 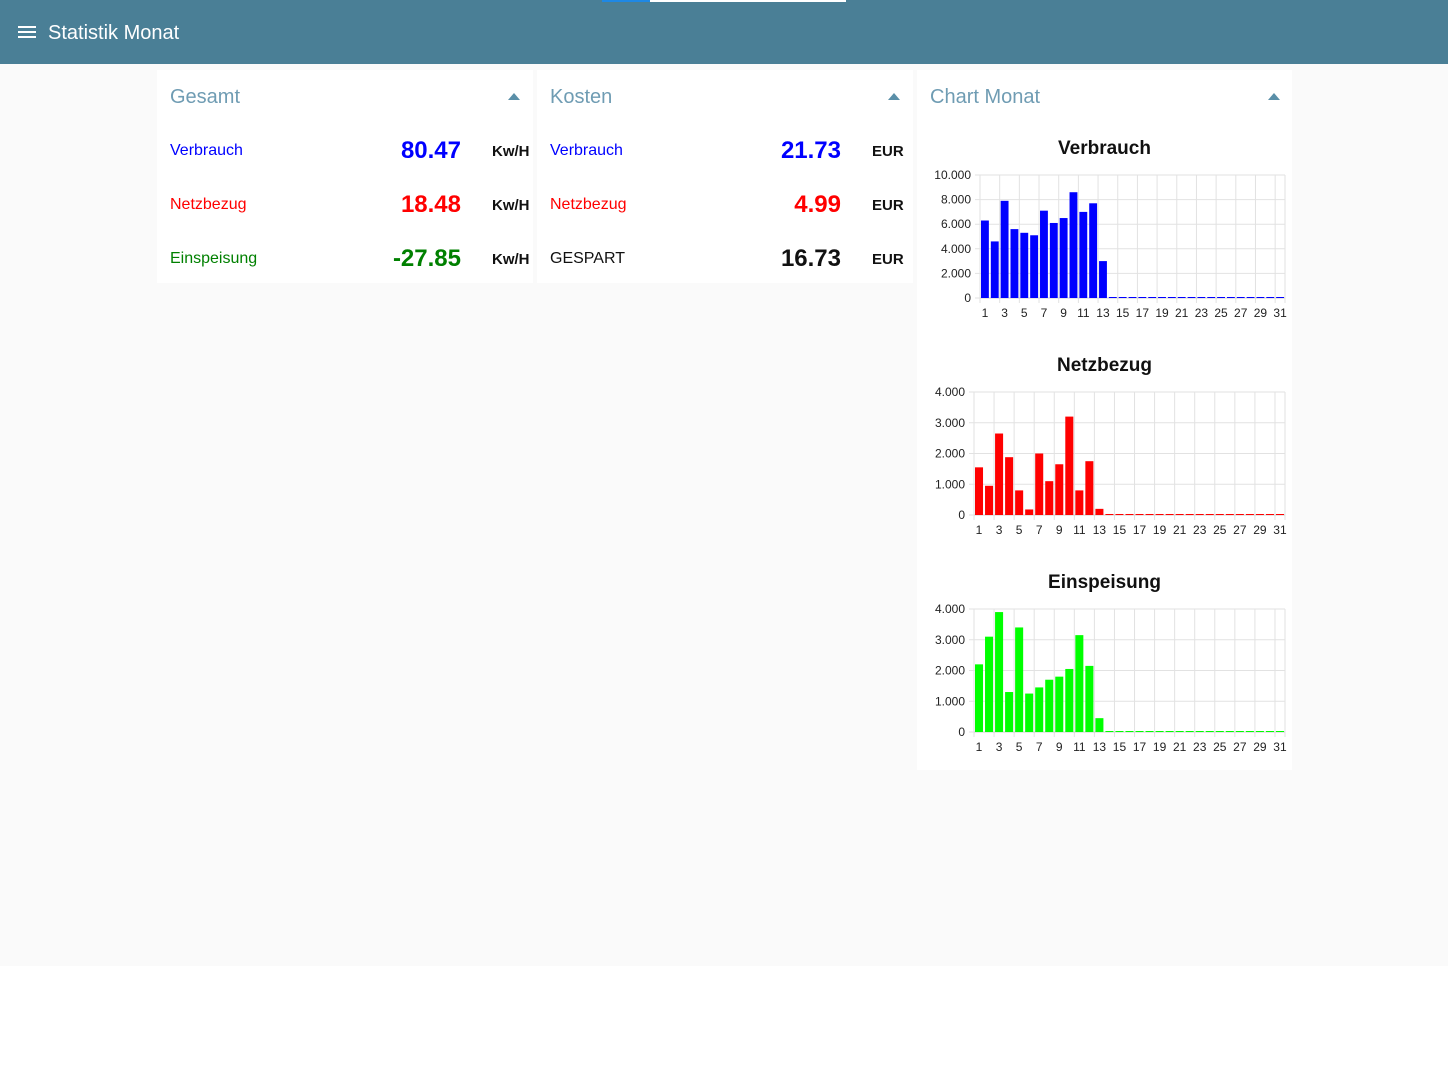 What do you see at coordinates (588, 204) in the screenshot?
I see `row-label-netzbezug: Netzbezug` at bounding box center [588, 204].